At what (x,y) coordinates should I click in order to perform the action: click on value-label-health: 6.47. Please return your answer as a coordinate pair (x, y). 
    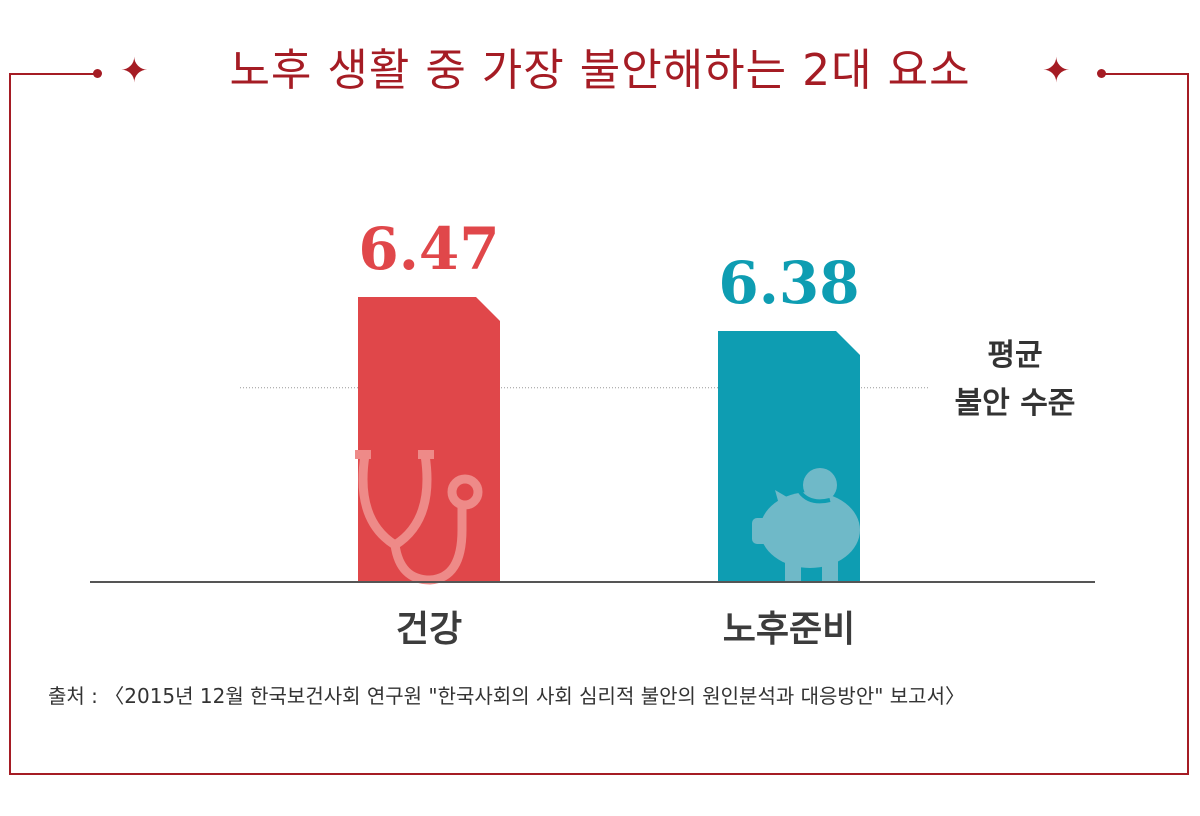
    Looking at the image, I should click on (429, 249).